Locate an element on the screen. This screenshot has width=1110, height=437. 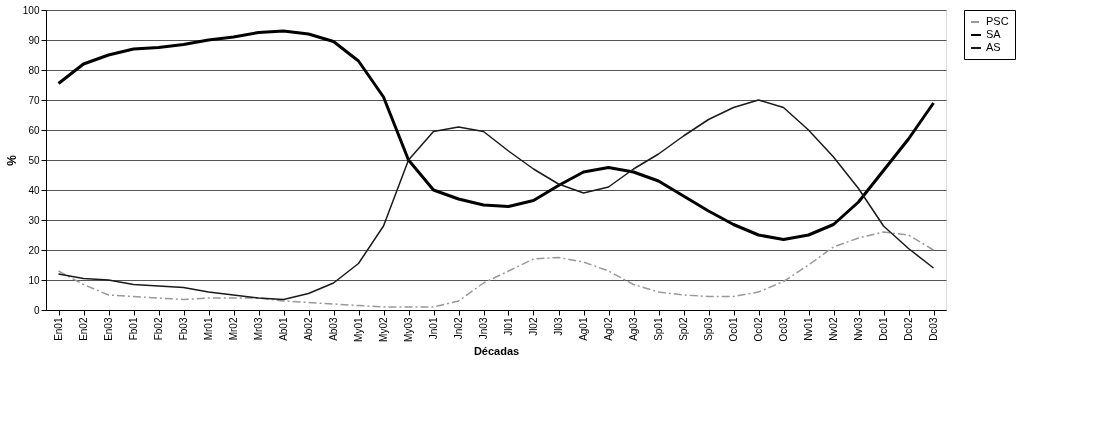
x-tick-label: Mr02 is located at coordinates (233, 329).